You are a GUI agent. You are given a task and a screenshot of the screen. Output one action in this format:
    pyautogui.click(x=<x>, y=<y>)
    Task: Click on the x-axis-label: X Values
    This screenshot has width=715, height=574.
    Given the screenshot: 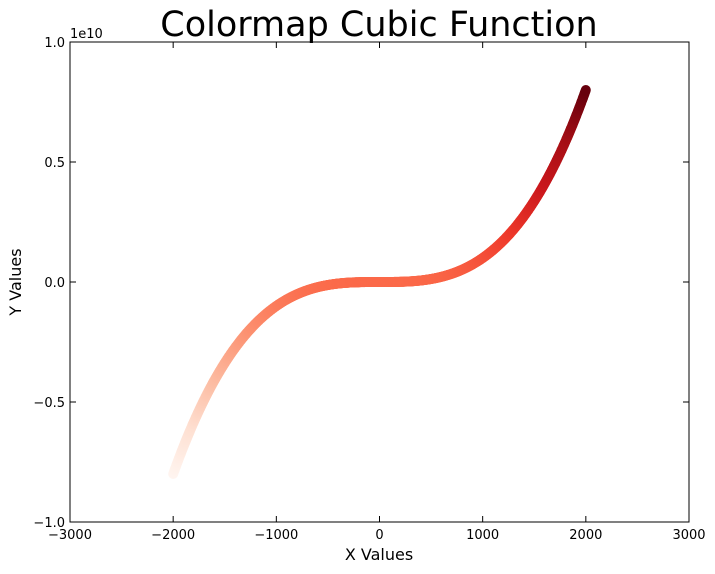 What is the action you would take?
    pyautogui.click(x=379, y=554)
    